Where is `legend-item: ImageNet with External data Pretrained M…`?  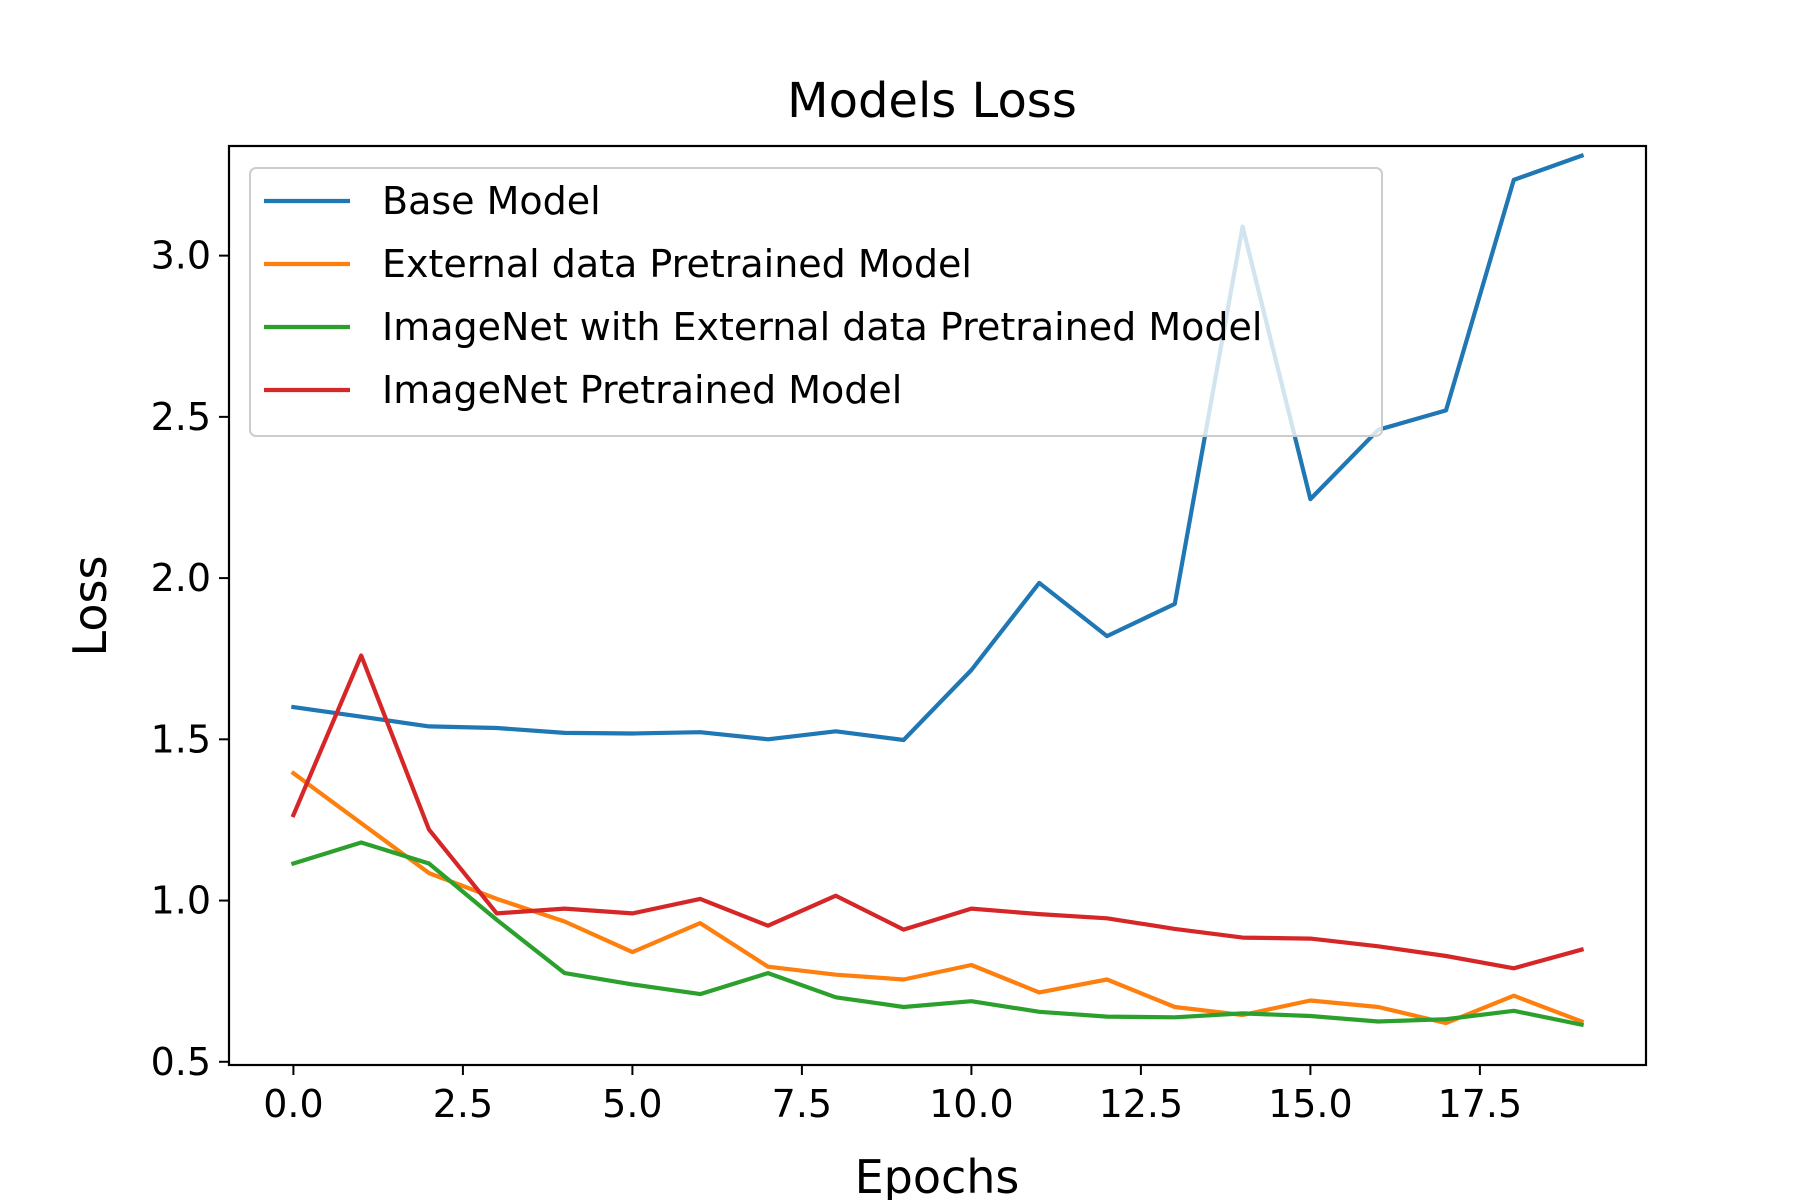
legend-item: ImageNet with External data Pretrained M… is located at coordinates (763, 327).